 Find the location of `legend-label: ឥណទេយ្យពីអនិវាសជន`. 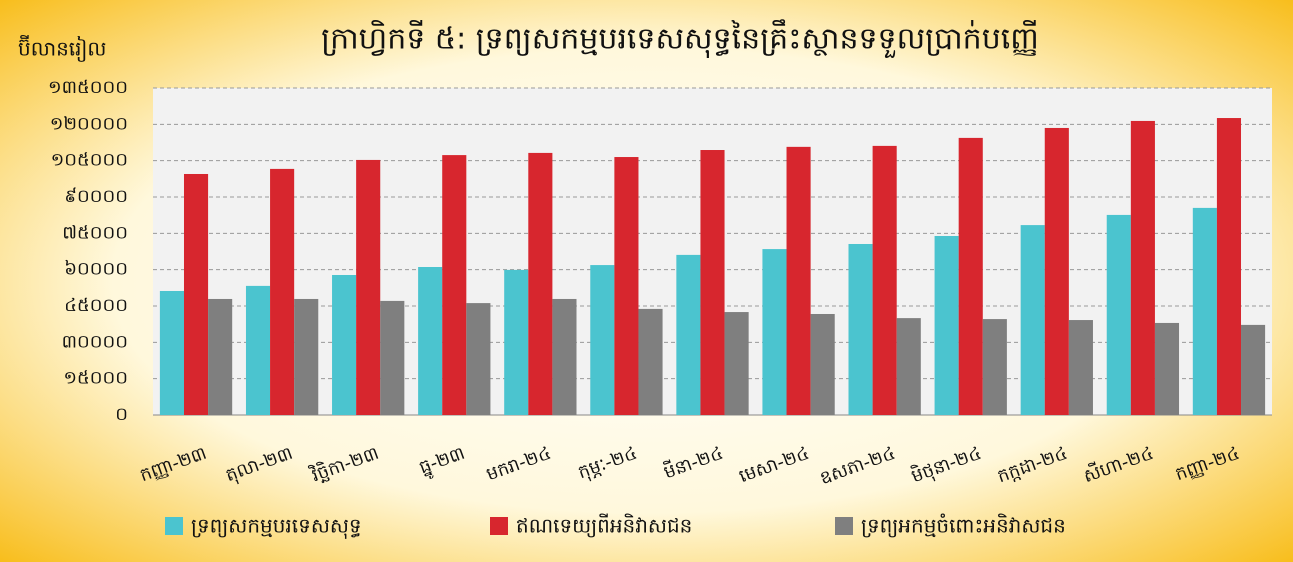

legend-label: ឥណទេយ្យពីអនិវាសជន is located at coordinates (604, 525).